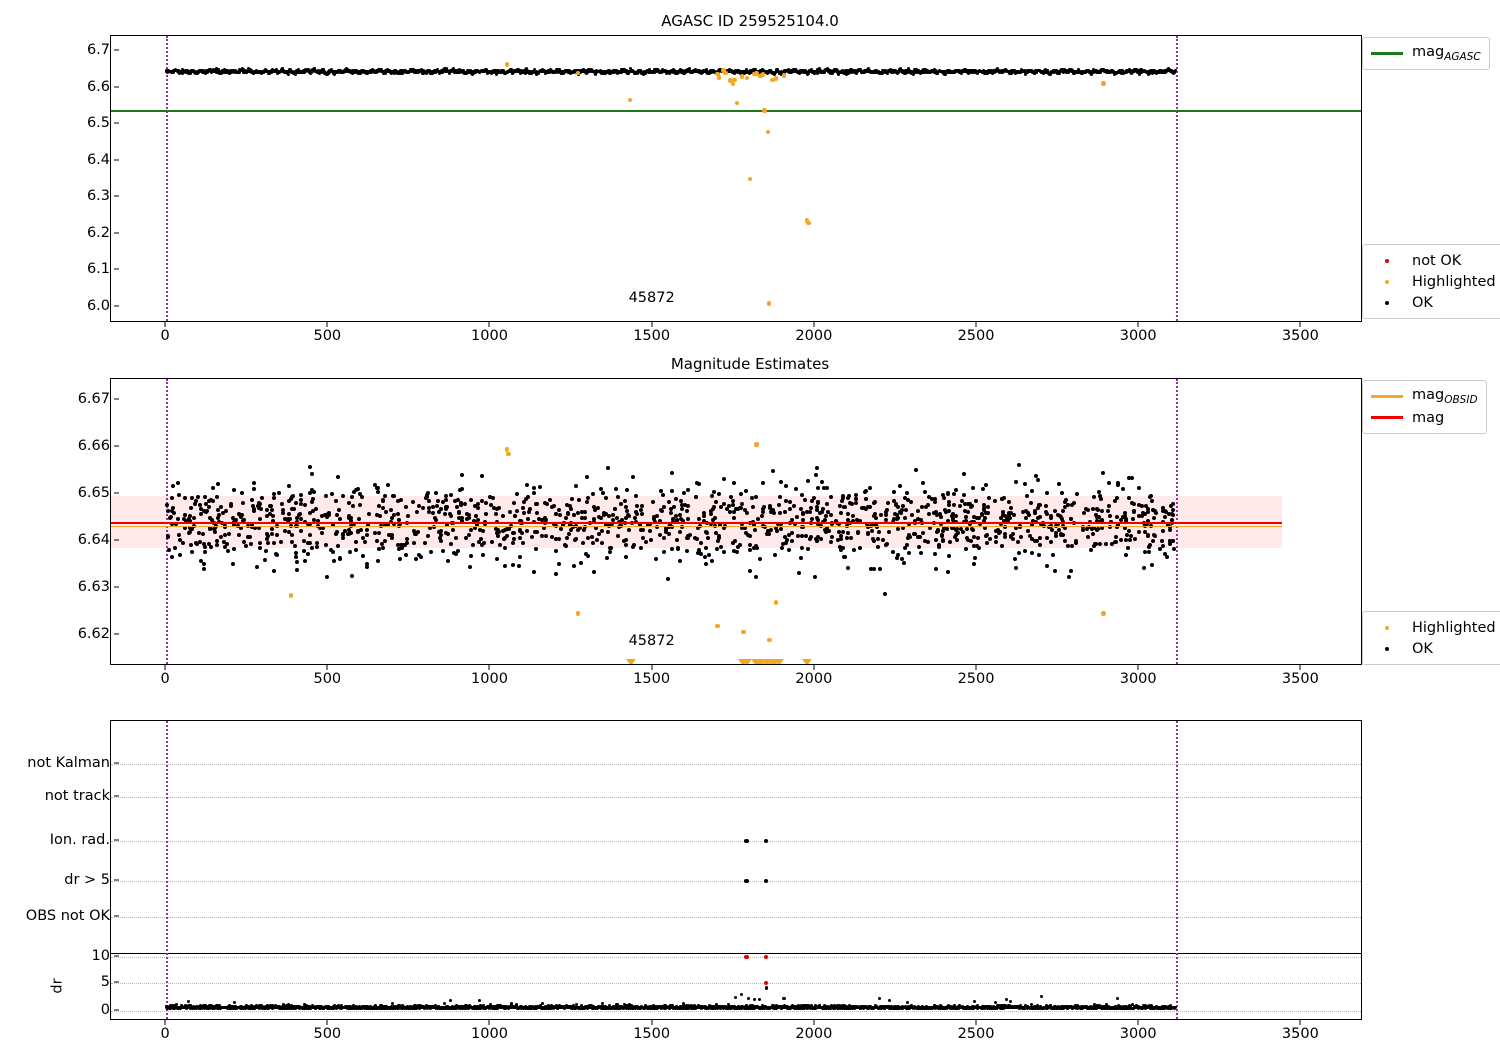  Describe the element at coordinates (234, 1003) in the screenshot. I see `dr-point` at that location.